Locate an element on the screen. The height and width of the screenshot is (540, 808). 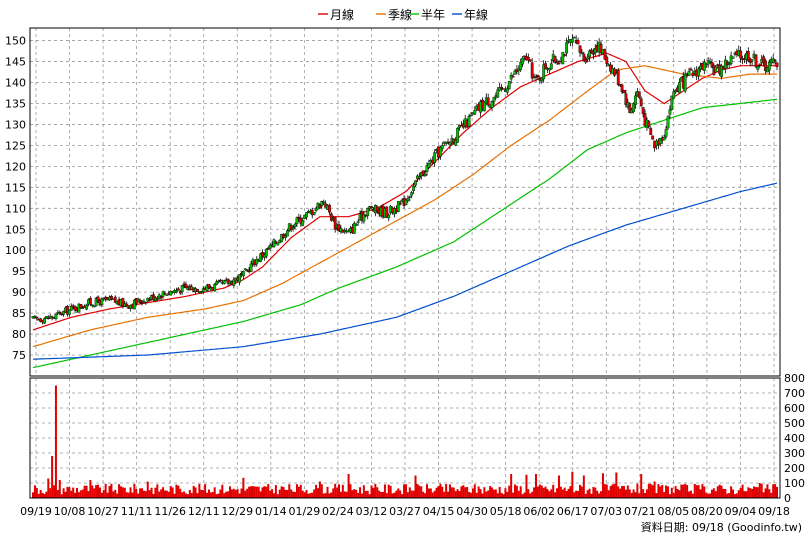
date-tick-21: 09/04 is located at coordinates (741, 511).